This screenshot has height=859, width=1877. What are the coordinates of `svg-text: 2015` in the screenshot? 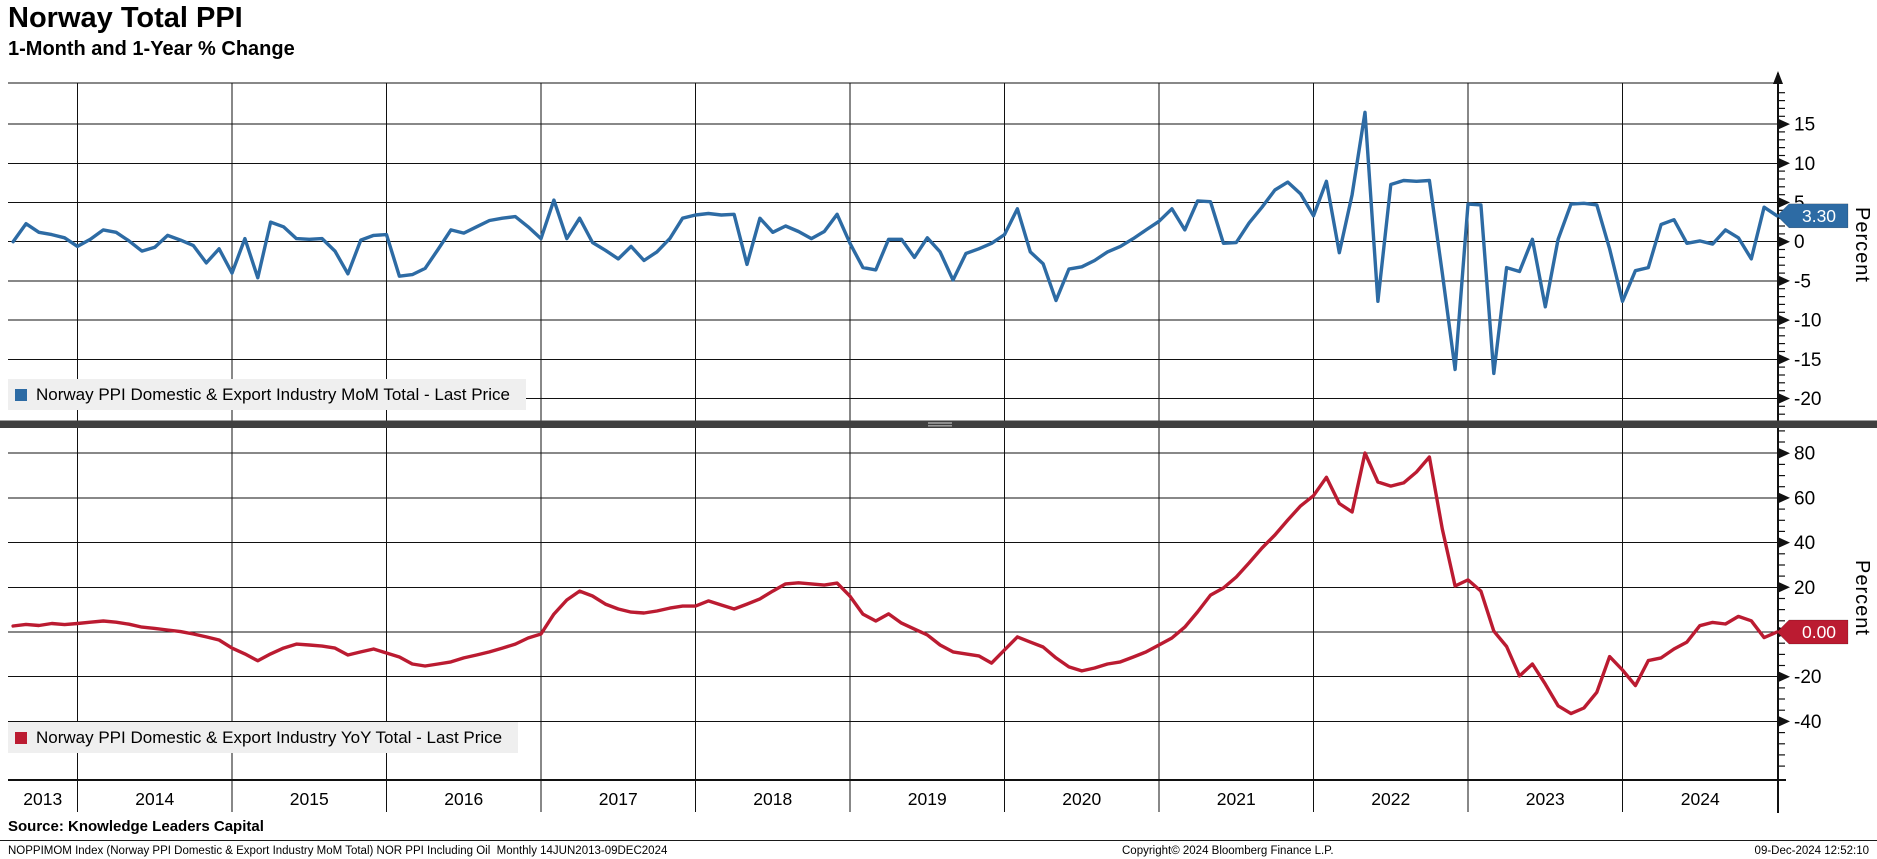 It's located at (309, 799).